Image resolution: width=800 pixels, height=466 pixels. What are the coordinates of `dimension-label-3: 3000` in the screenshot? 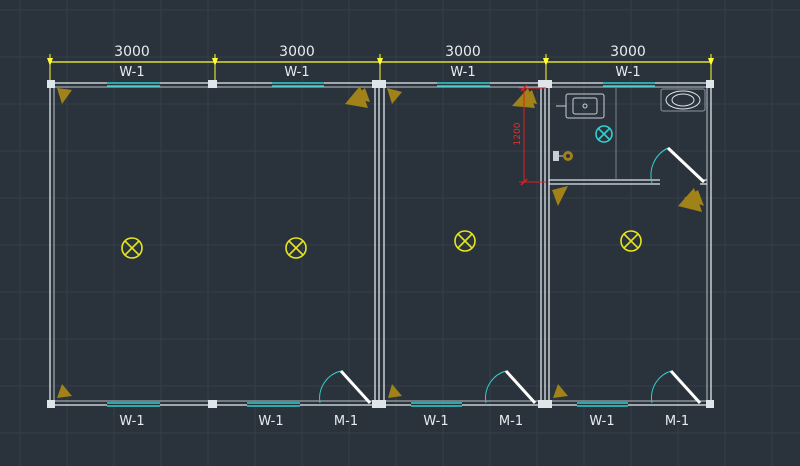 It's located at (463, 52).